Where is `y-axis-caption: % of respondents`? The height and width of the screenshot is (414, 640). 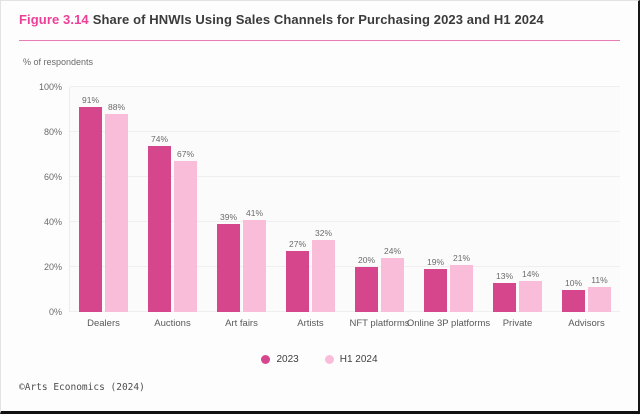
y-axis-caption: % of respondents is located at coordinates (58, 62).